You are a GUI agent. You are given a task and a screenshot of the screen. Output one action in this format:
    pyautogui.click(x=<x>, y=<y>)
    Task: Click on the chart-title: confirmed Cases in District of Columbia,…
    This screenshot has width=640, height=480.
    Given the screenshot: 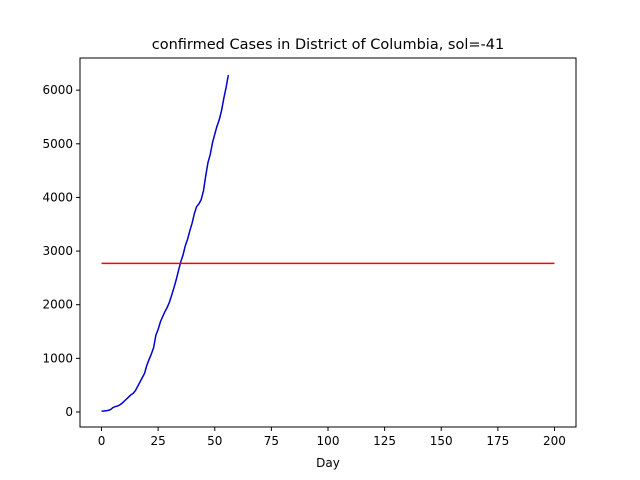 What is the action you would take?
    pyautogui.click(x=328, y=45)
    